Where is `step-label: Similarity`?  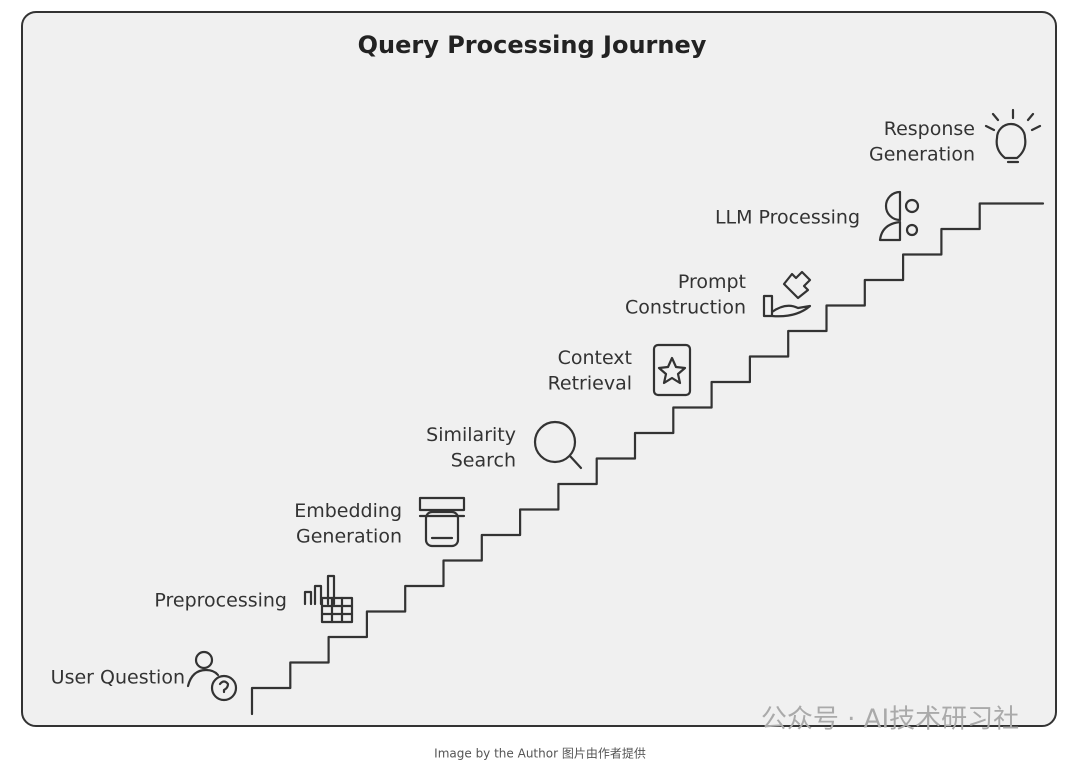
step-label: Similarity is located at coordinates (471, 435).